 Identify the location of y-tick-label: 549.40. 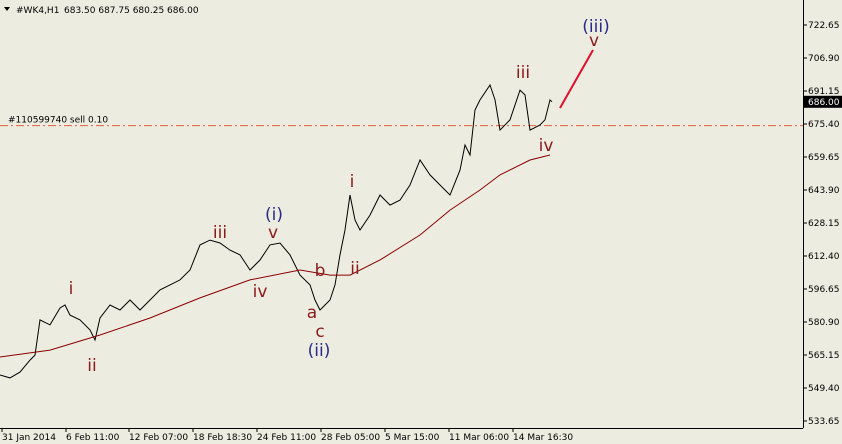
(824, 389).